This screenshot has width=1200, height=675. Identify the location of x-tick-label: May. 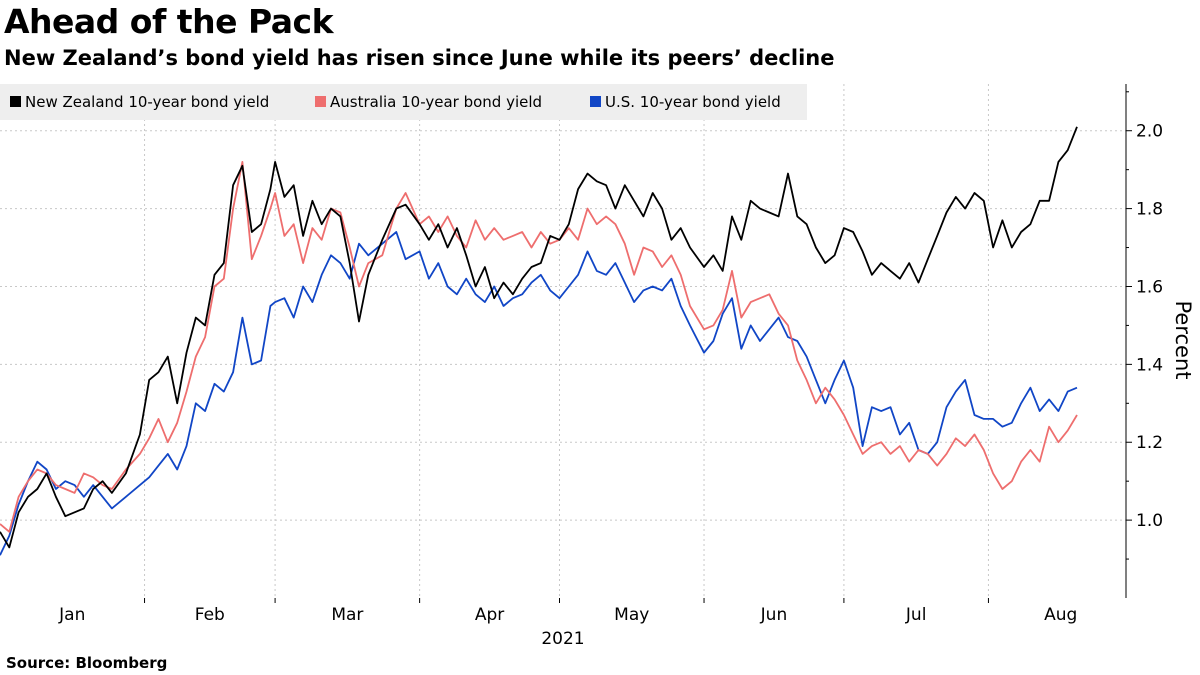
(631, 615).